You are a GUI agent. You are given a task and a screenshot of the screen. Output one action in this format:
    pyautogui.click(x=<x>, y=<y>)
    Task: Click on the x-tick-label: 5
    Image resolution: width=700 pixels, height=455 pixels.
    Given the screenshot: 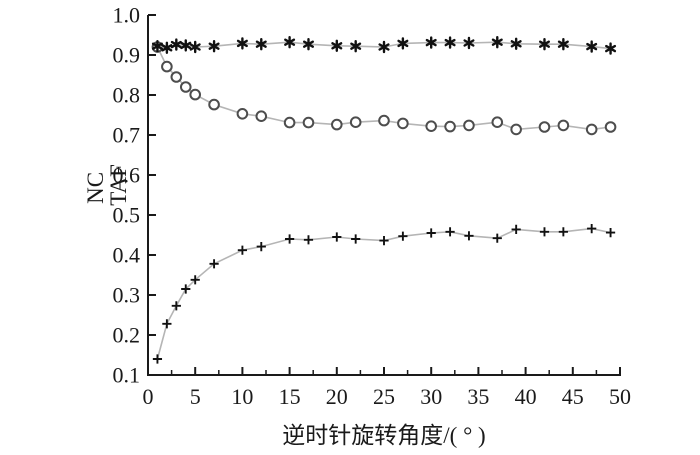 What is the action you would take?
    pyautogui.click(x=195, y=396)
    